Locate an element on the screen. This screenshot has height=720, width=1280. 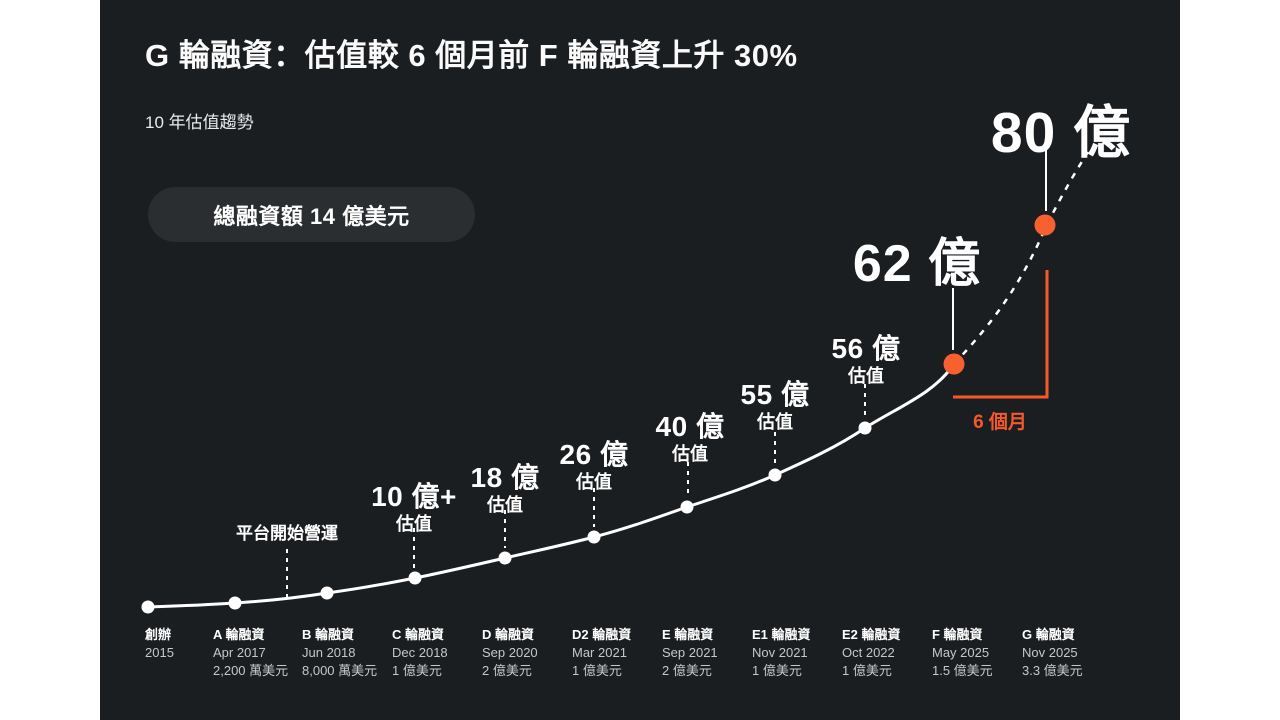
valuation-callout-f-round: 62 億 is located at coordinates (917, 264).